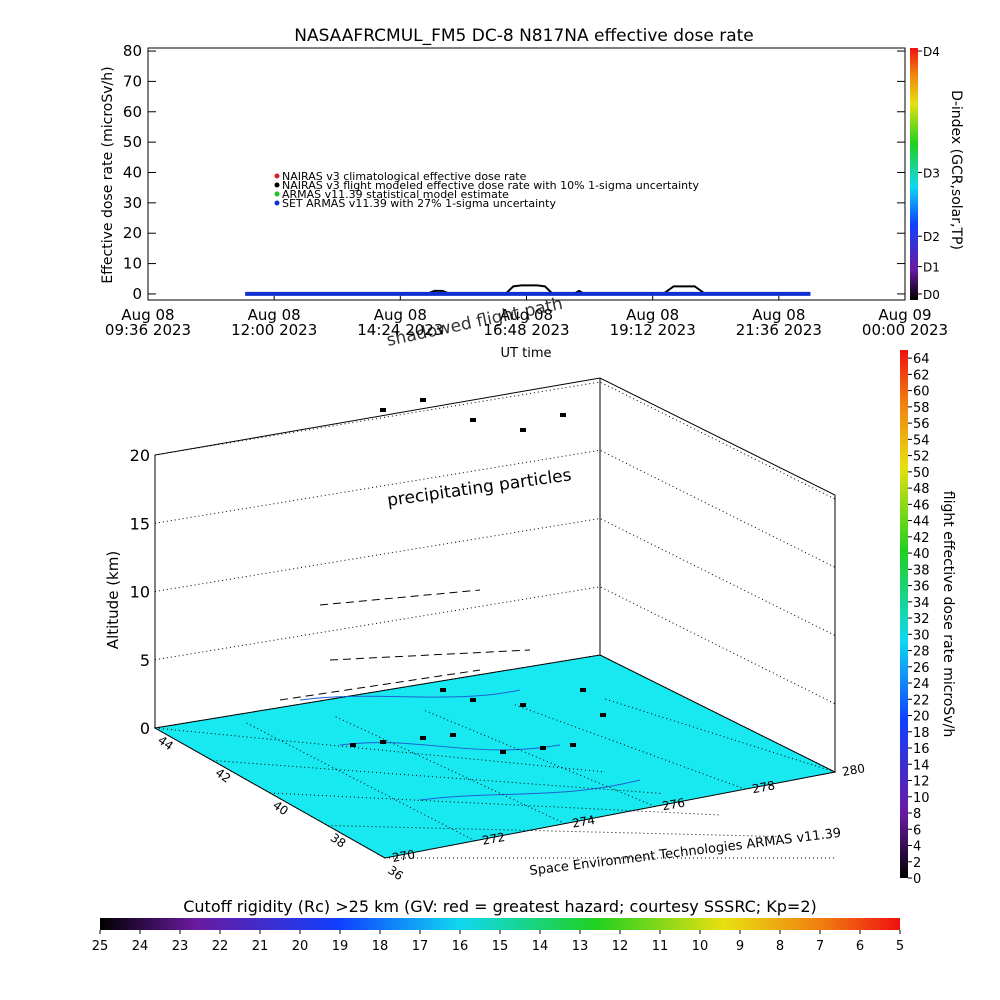 Image resolution: width=1000 pixels, height=1000 pixels. I want to click on d-index-colorbar, so click(914, 174).